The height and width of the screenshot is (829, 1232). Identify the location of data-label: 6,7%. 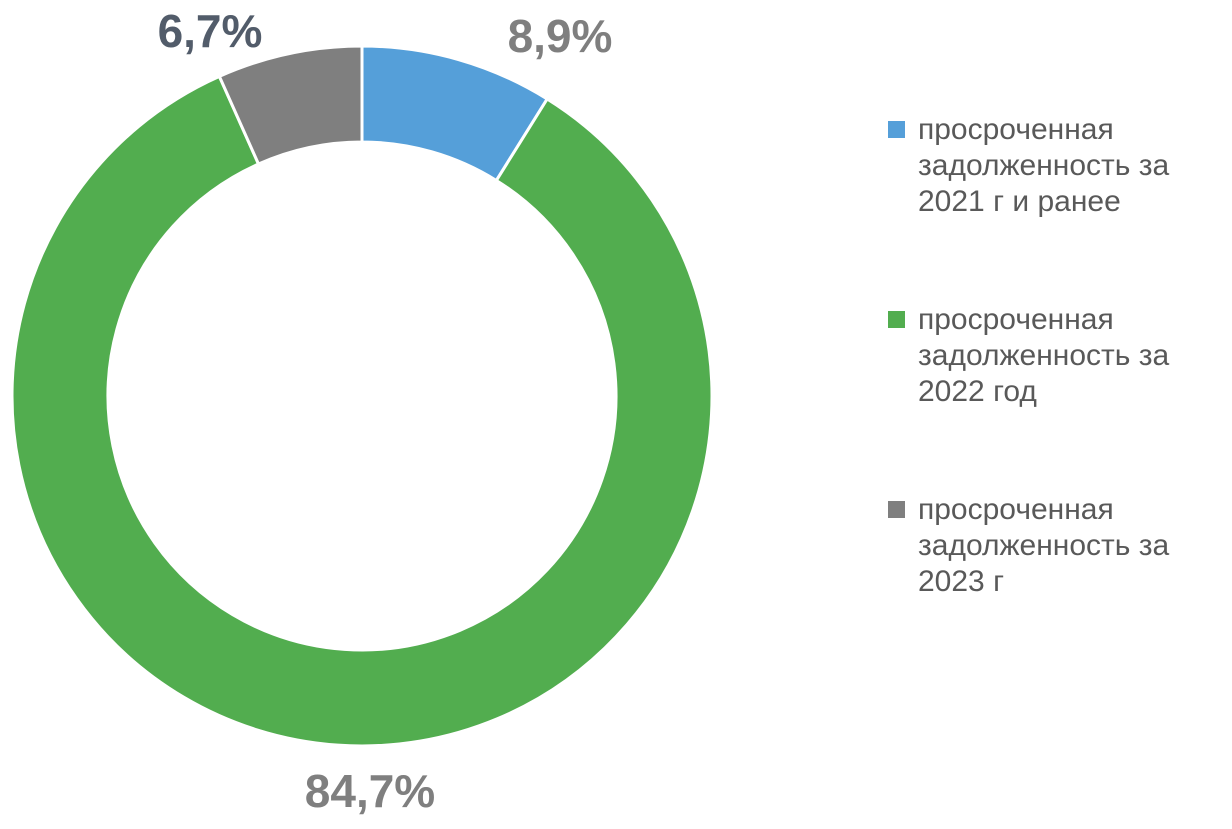
(210, 31).